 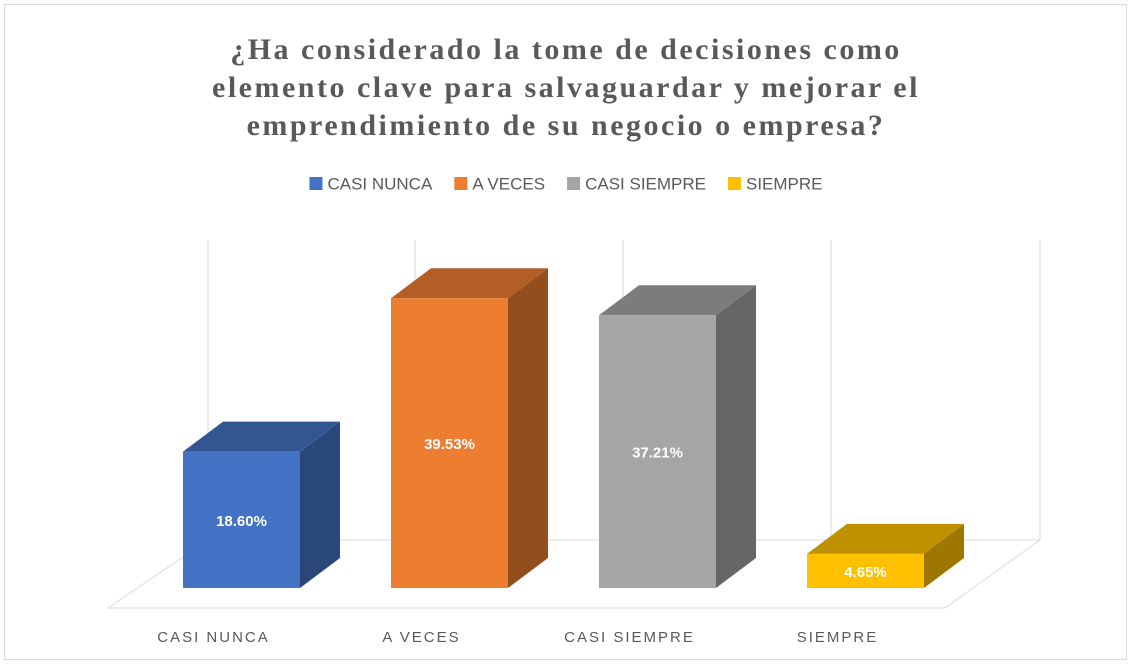 What do you see at coordinates (629, 637) in the screenshot?
I see `x-tick-label: CASI SIEMPRE` at bounding box center [629, 637].